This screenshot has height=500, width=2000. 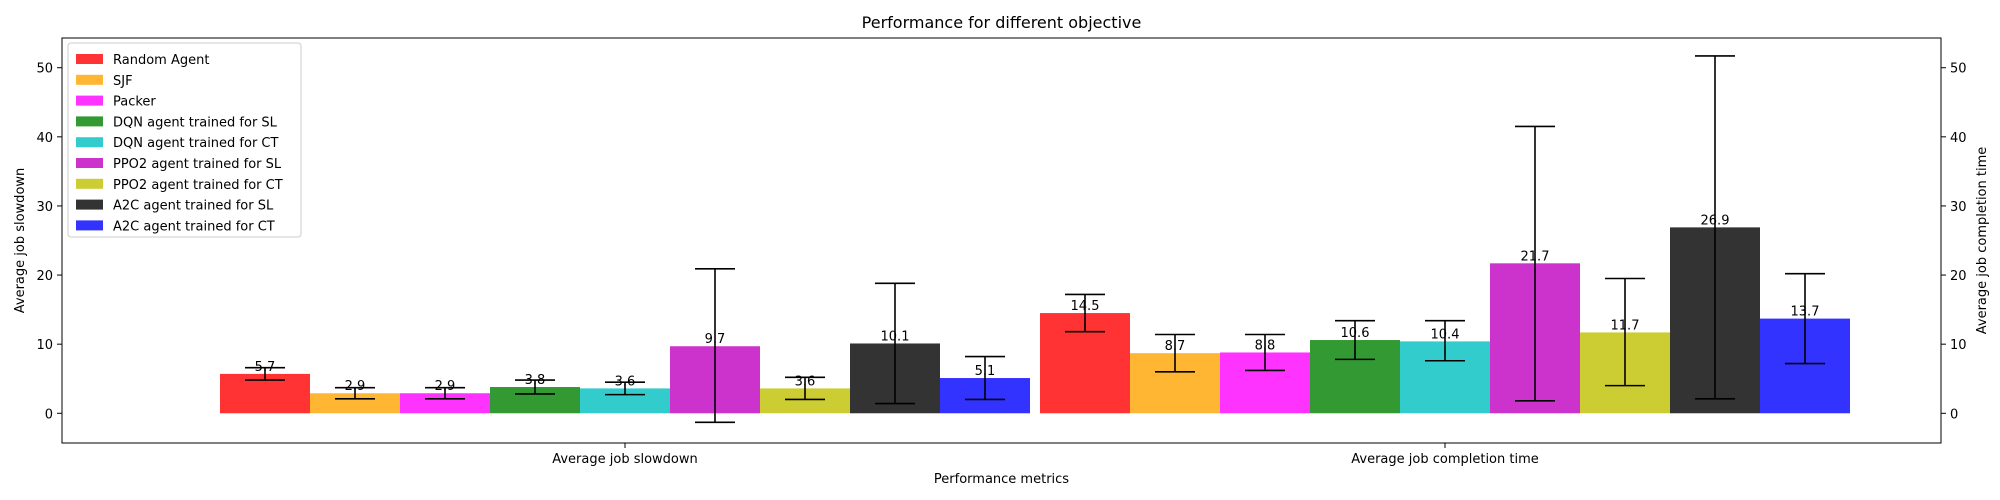 I want to click on y-tick-label-right: 30, so click(x=1958, y=207).